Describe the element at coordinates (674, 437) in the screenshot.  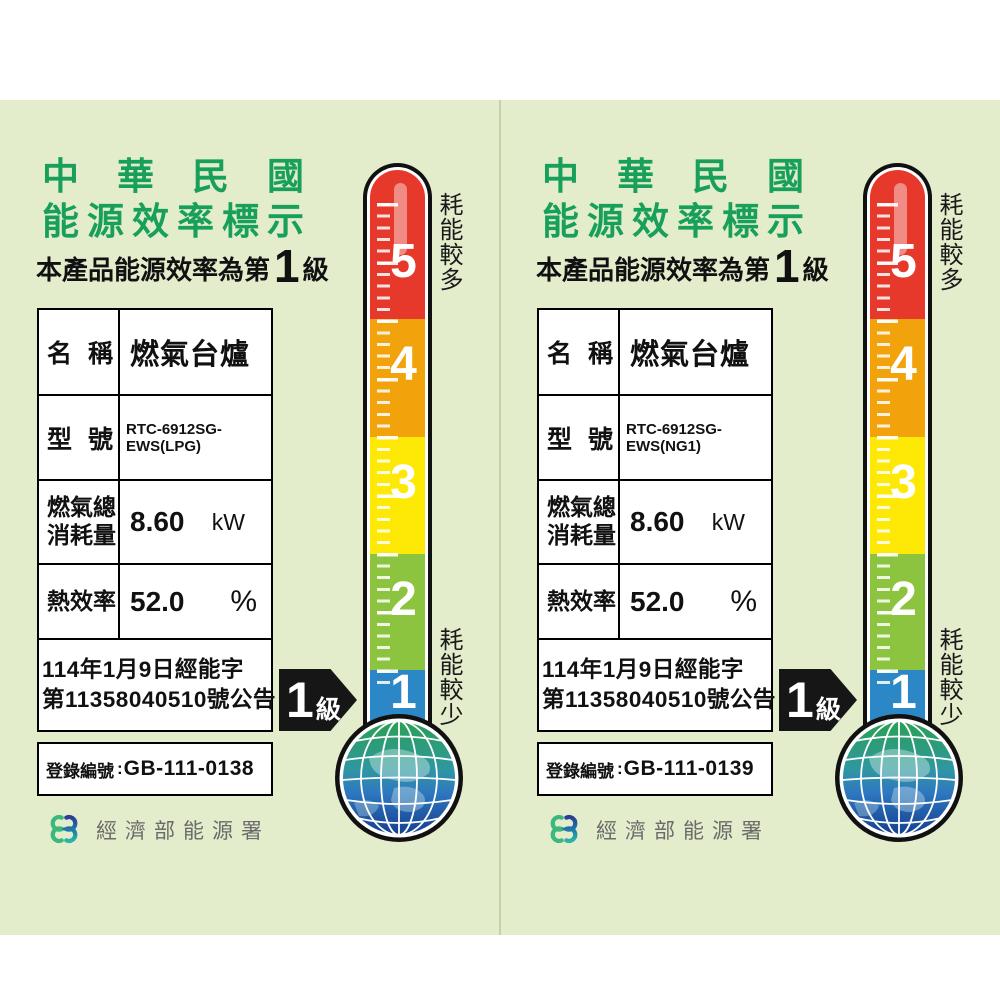
I see `model-number: RTC-6912SG-EWS(NG1)` at that location.